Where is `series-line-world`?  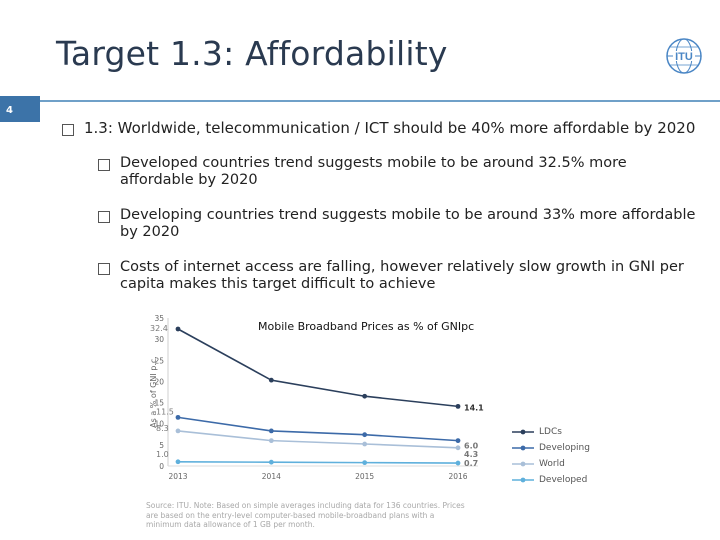
series-line-world is located at coordinates (318, 439).